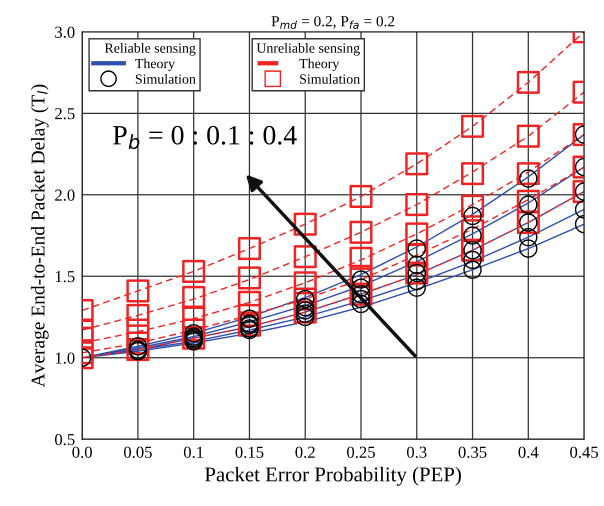  Describe the element at coordinates (65, 276) in the screenshot. I see `y-tick-label: 1.5` at that location.